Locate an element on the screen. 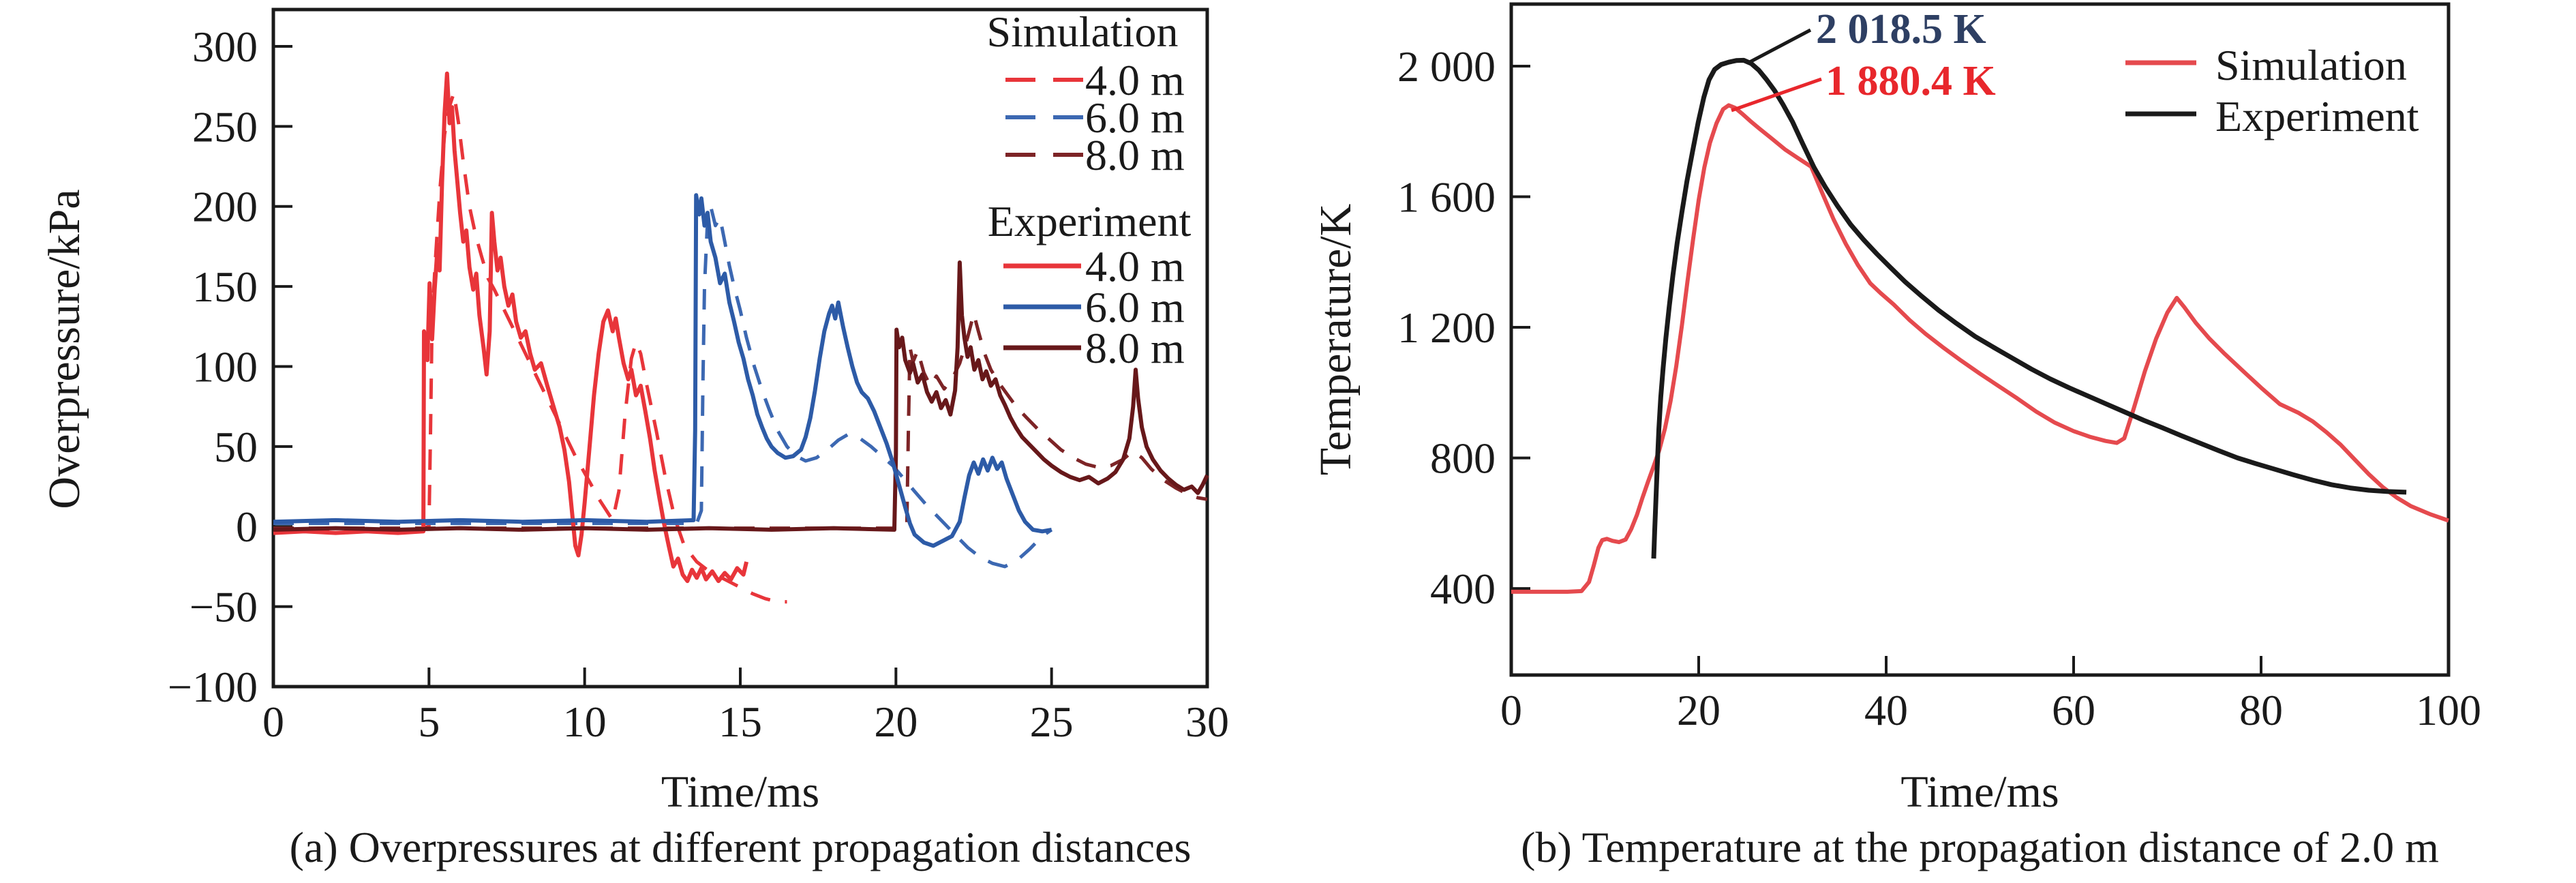 Image resolution: width=2576 pixels, height=883 pixels. x-tick-label: 100 is located at coordinates (2448, 710).